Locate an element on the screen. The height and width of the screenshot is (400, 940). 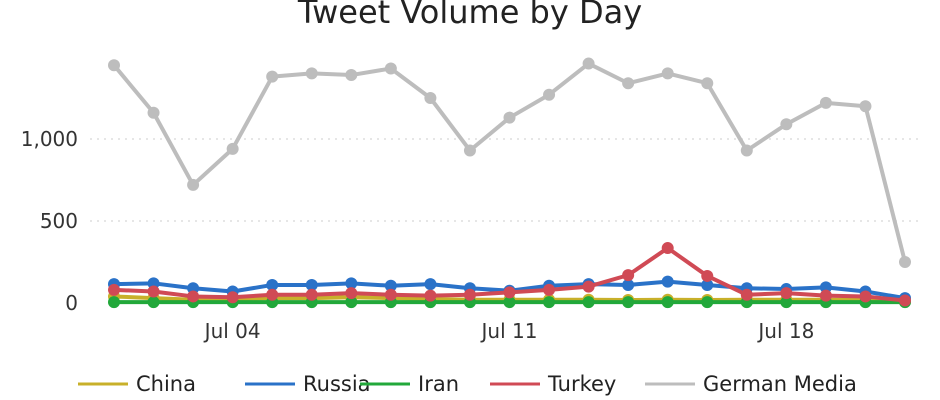
legend-item-russia: Russia is located at coordinates (308, 384).